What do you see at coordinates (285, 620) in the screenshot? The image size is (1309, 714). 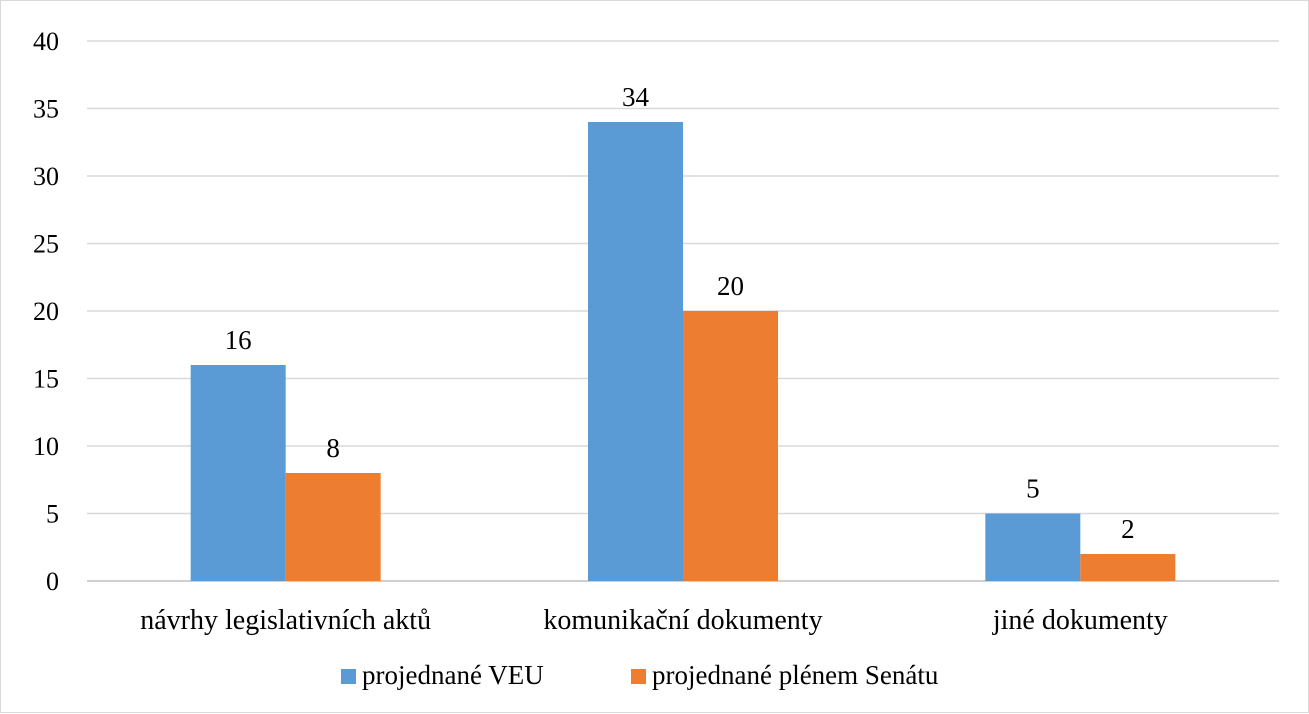 I see `x-category-label: návrhy legislativních aktů` at bounding box center [285, 620].